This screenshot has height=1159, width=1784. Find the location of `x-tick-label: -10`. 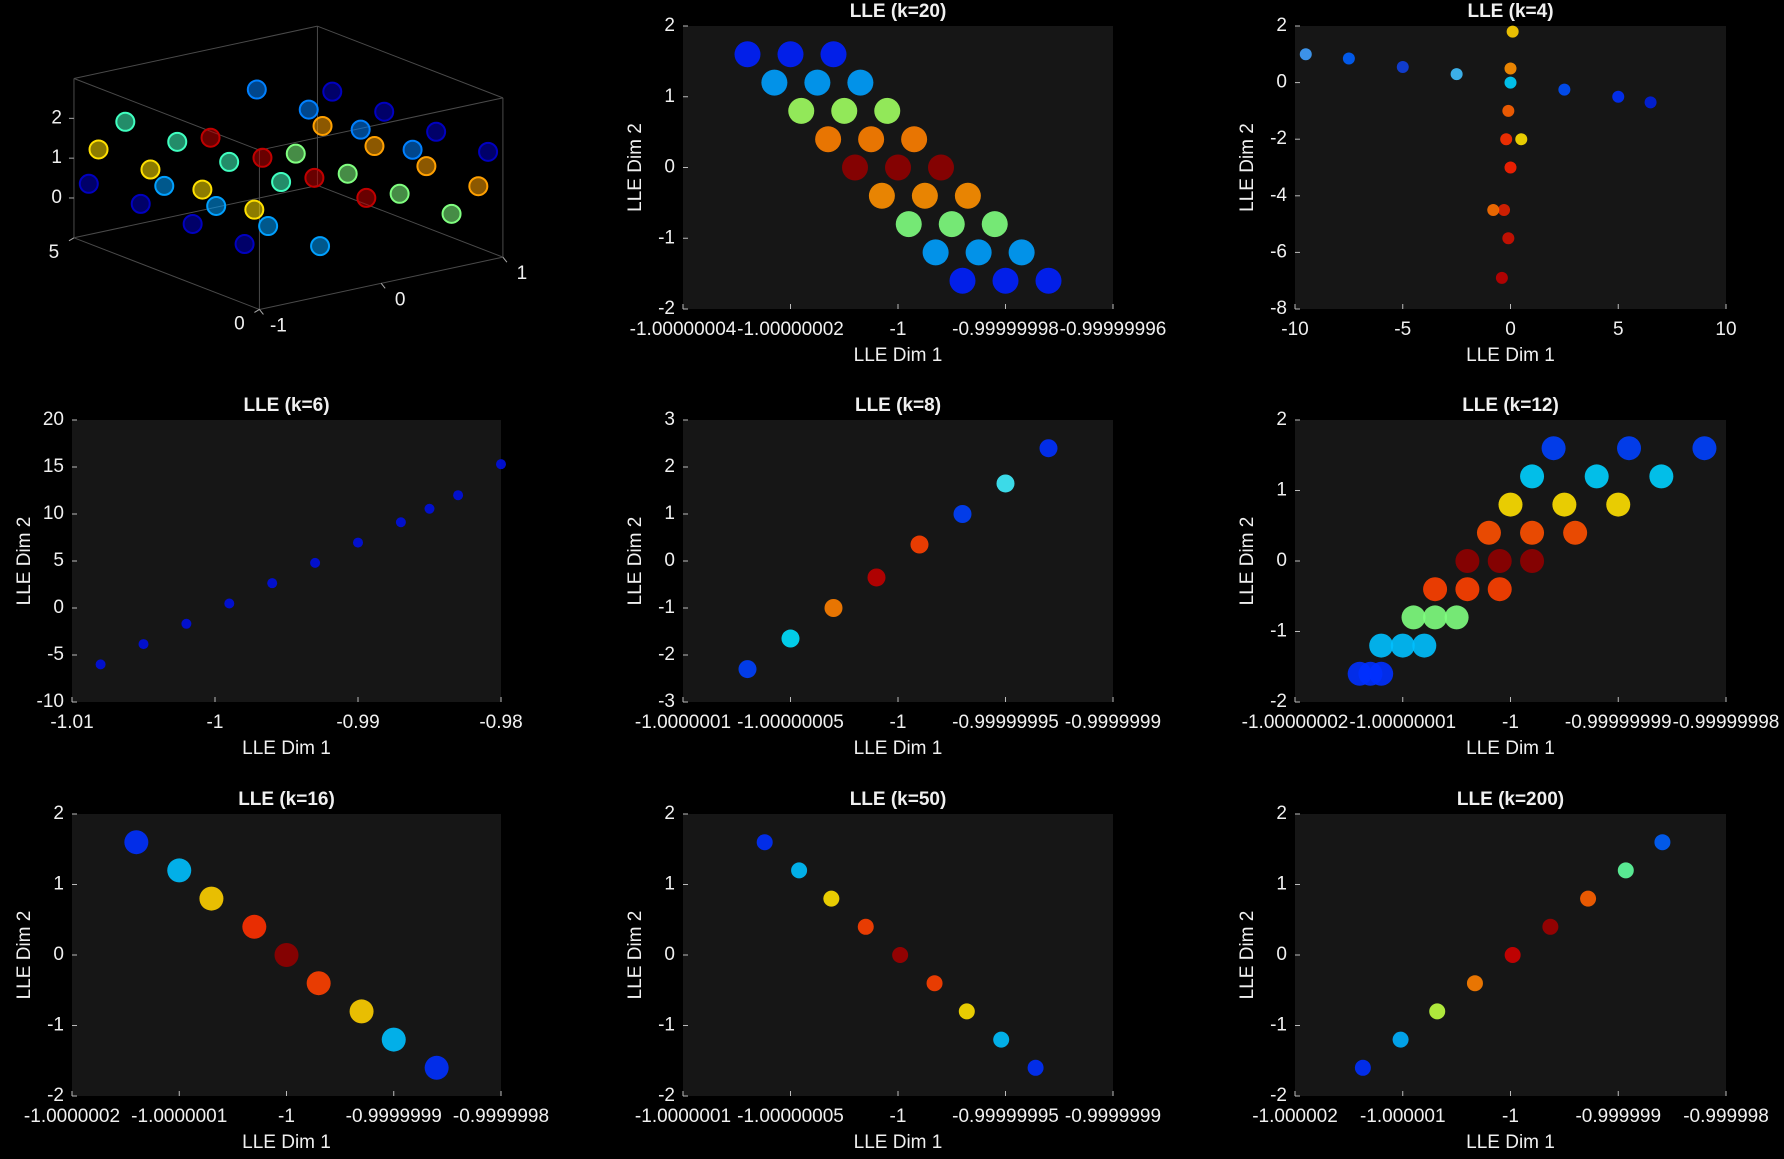

x-tick-label: -10 is located at coordinates (1294, 329).